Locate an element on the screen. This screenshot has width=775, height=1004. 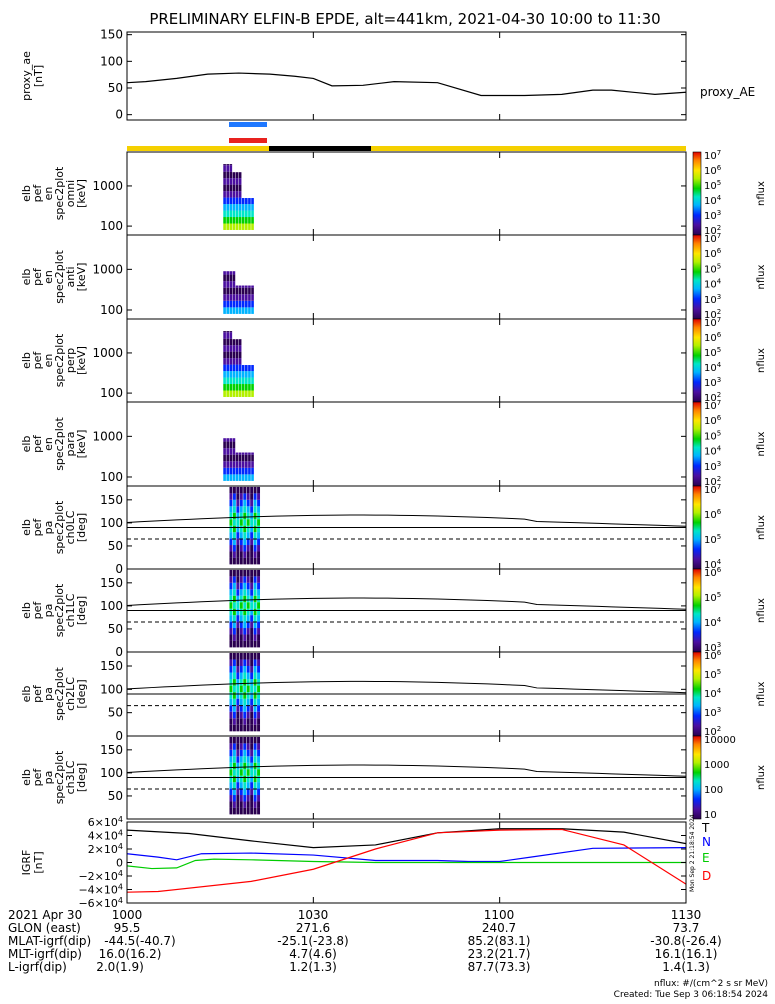
mlt-1100: 23.2(21.7) is located at coordinates (499, 954).